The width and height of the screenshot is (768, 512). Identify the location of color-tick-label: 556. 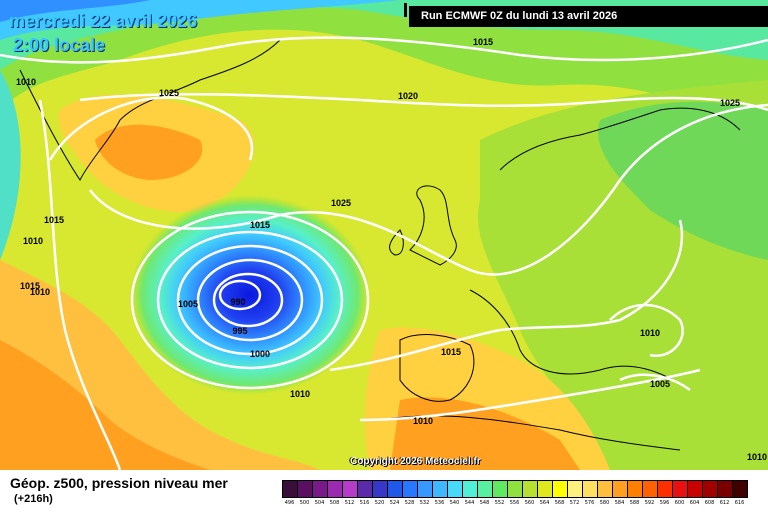
(514, 503).